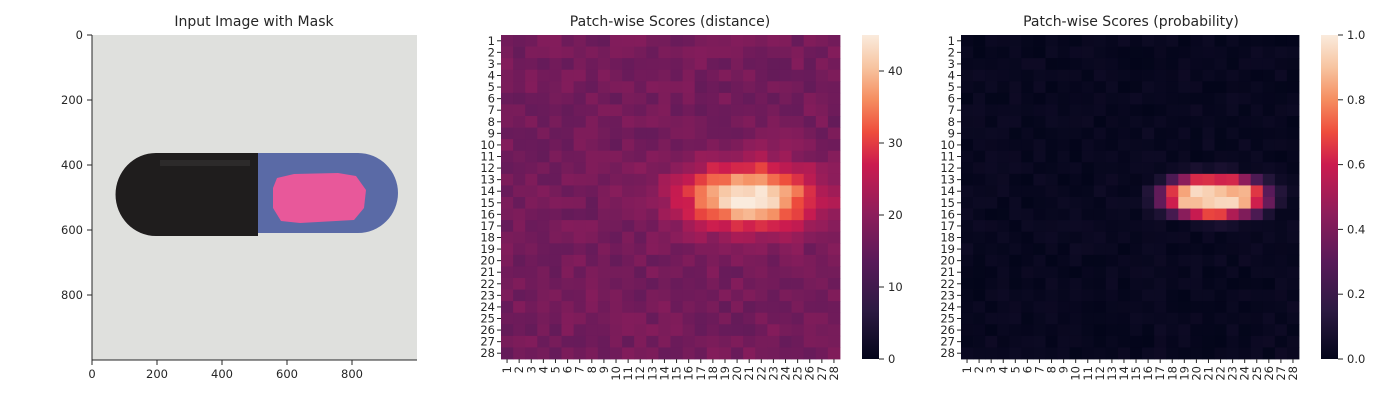  Describe the element at coordinates (1003, 369) in the screenshot. I see `col-label: 4` at that location.